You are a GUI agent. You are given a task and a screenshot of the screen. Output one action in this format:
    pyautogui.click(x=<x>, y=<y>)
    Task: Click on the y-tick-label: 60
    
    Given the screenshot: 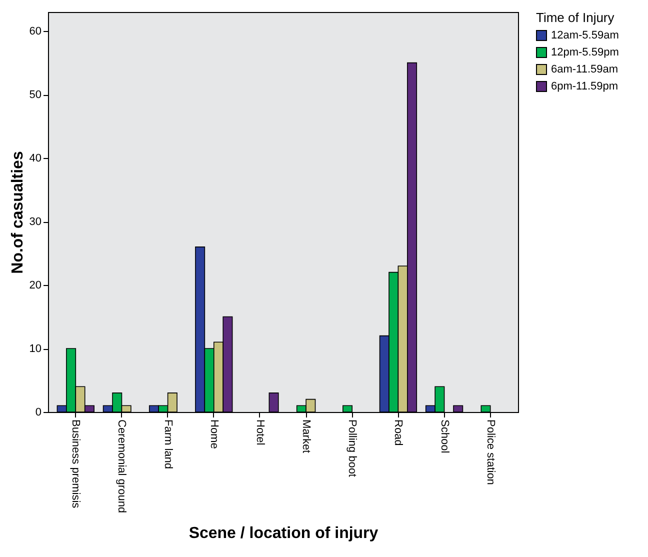 What is the action you would take?
    pyautogui.click(x=35, y=32)
    